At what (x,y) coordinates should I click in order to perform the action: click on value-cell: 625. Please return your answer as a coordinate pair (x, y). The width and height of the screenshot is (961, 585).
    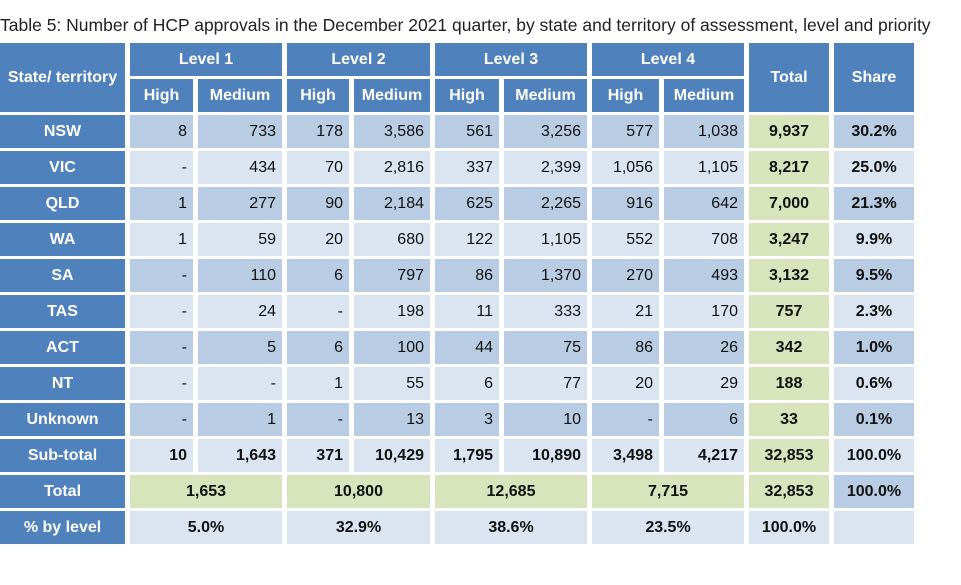
    Looking at the image, I should click on (467, 203).